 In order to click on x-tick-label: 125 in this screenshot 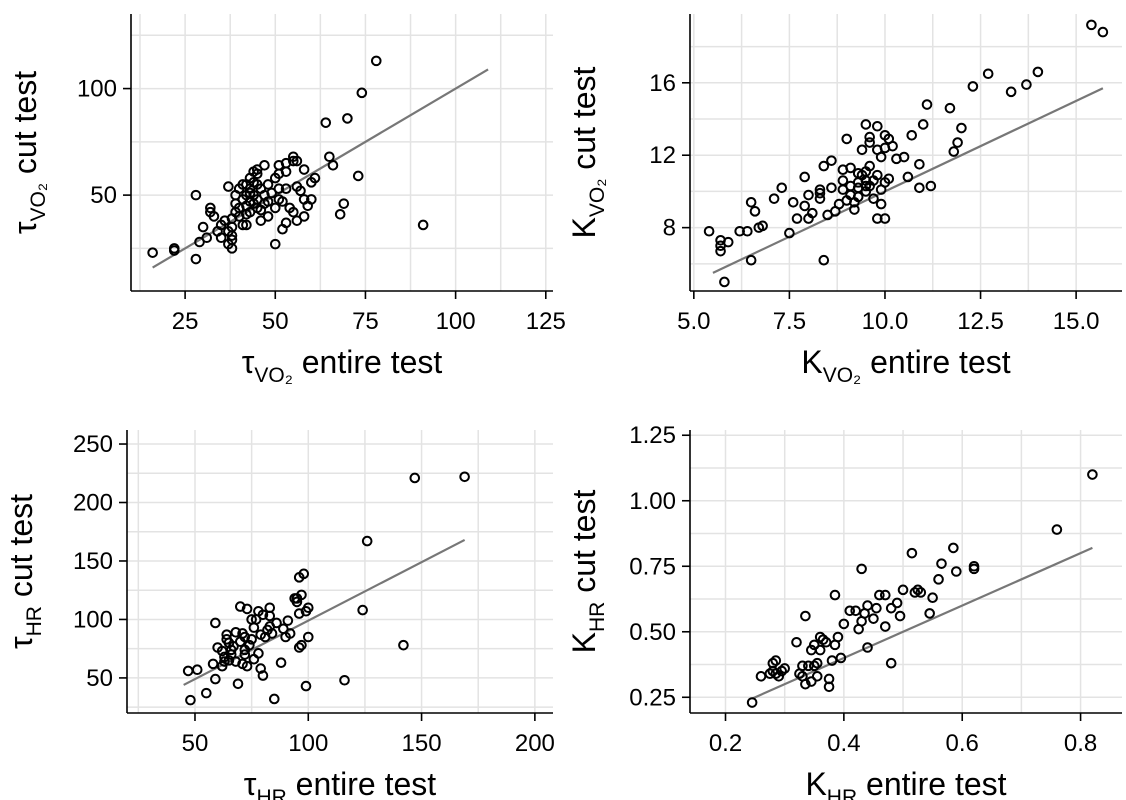, I will do `click(546, 321)`.